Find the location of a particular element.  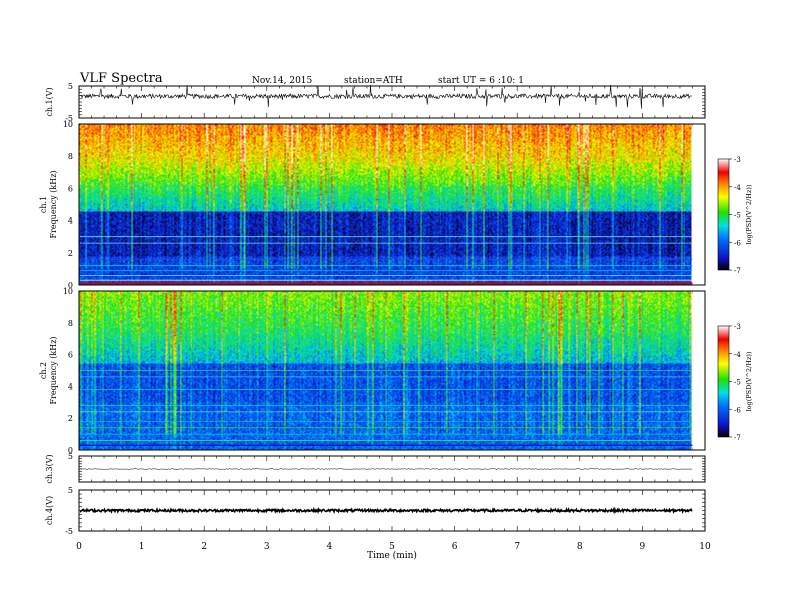

ch4-ytick-label: -5 is located at coordinates (69, 531).